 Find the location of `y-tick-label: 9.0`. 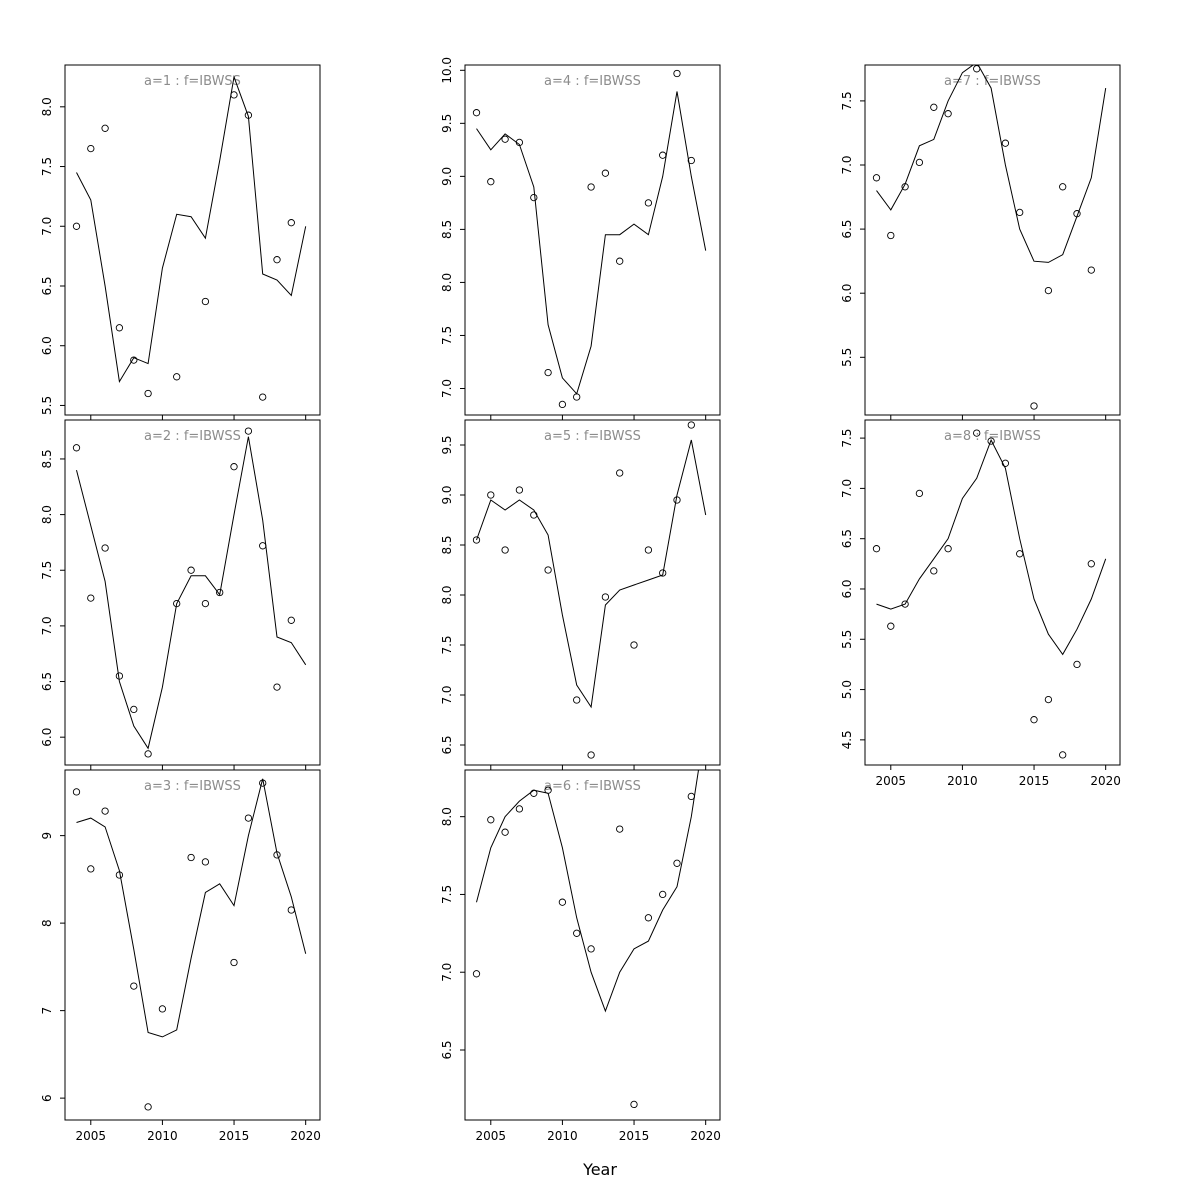

y-tick-label: 9.0 is located at coordinates (447, 176).